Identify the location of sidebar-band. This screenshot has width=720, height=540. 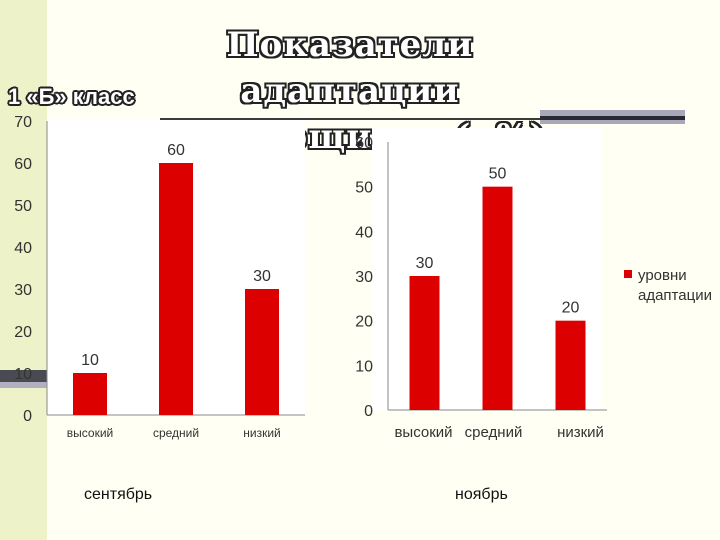
(23, 270).